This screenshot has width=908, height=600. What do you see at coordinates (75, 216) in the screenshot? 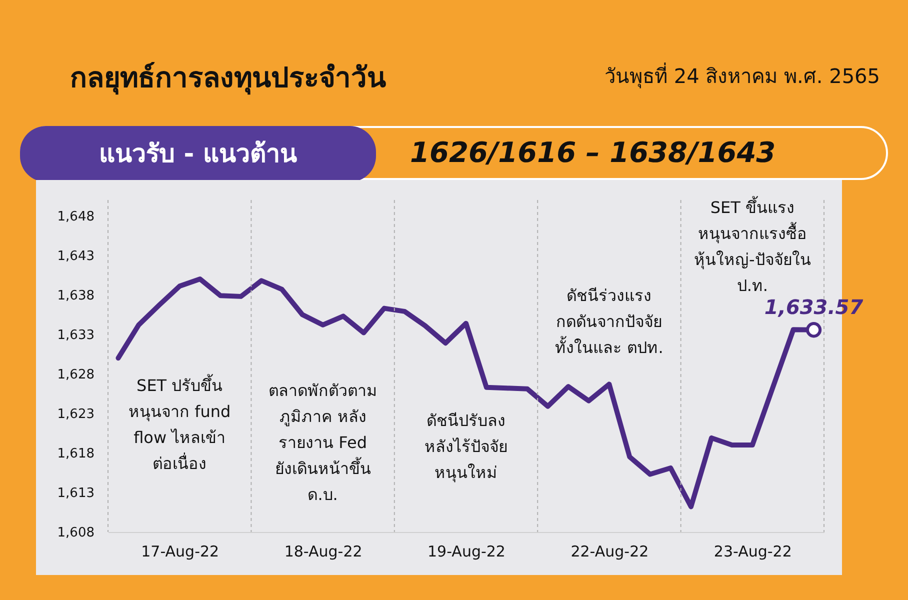
I see `y-tick-label: 1,648` at bounding box center [75, 216].